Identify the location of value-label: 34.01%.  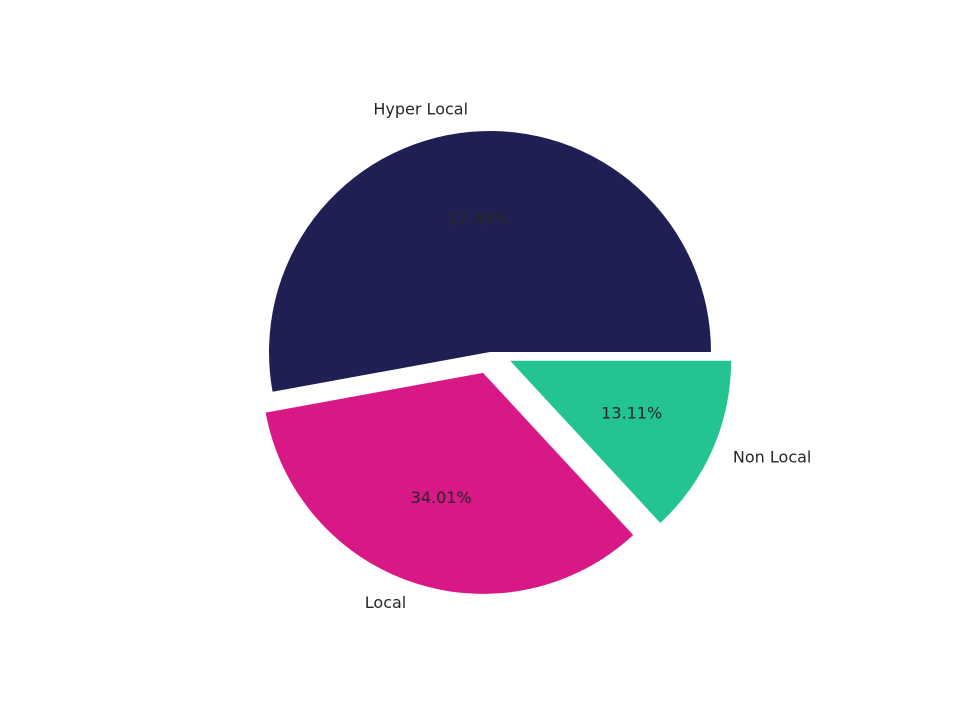
(441, 497).